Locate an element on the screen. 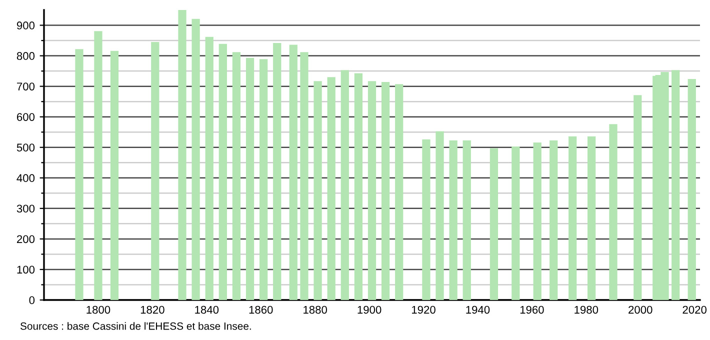  x-tick-label: 1920 is located at coordinates (424, 310).